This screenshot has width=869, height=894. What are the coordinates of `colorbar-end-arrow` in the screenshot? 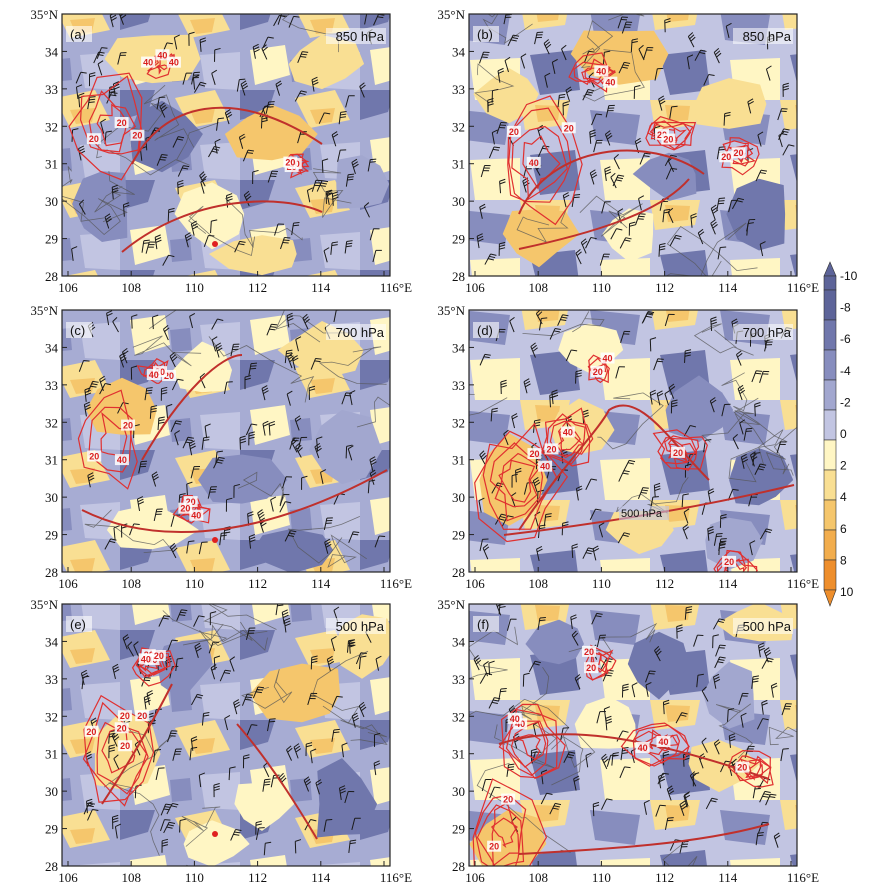 It's located at (830, 269).